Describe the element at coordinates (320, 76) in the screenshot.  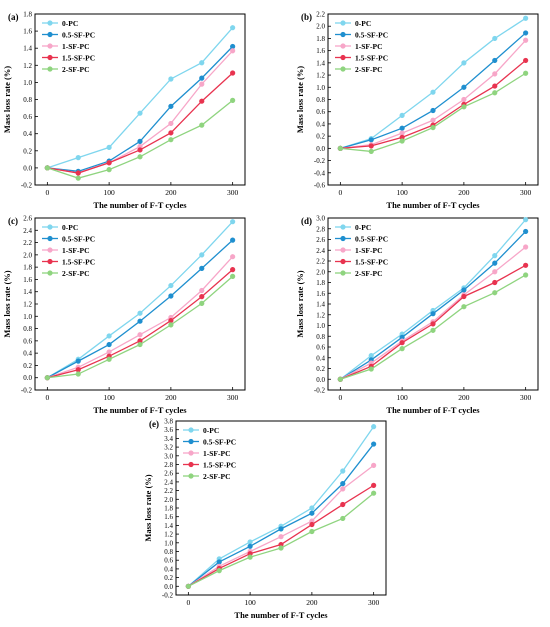
I see `y-tick-label: 1.2` at that location.